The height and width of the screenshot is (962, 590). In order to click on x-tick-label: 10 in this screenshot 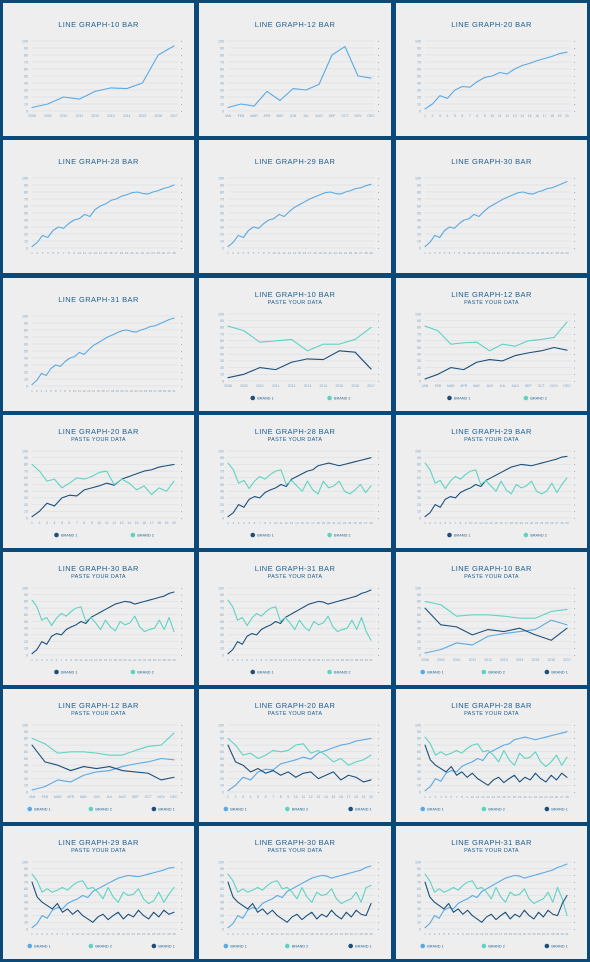, I will do `click(469, 253)`.